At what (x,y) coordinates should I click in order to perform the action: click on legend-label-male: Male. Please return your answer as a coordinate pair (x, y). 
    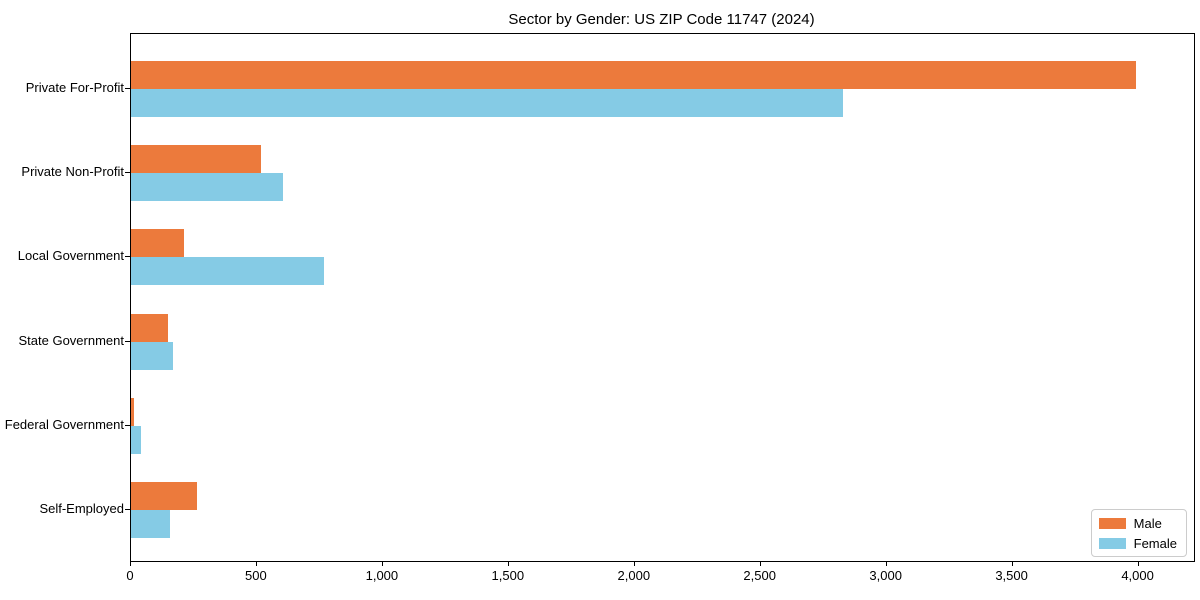
    Looking at the image, I should click on (1147, 523).